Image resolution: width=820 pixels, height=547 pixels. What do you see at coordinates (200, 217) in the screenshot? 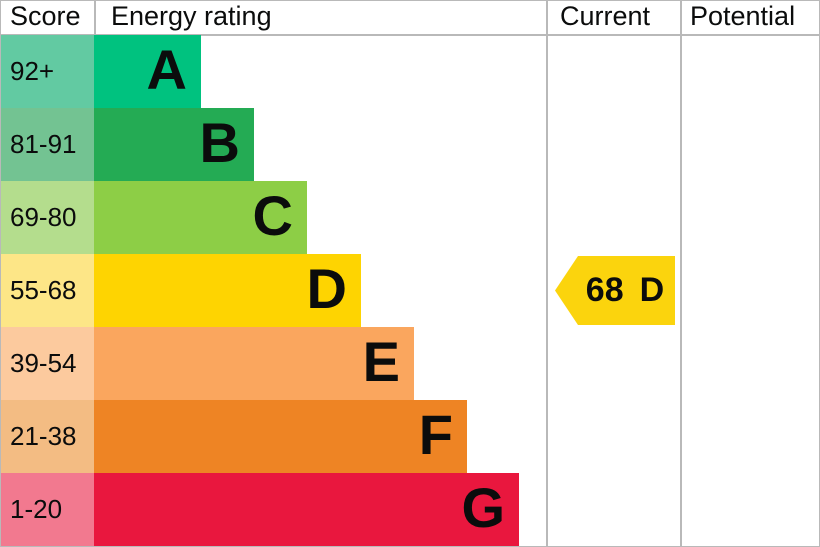
I see `rating-bar-c: C` at bounding box center [200, 217].